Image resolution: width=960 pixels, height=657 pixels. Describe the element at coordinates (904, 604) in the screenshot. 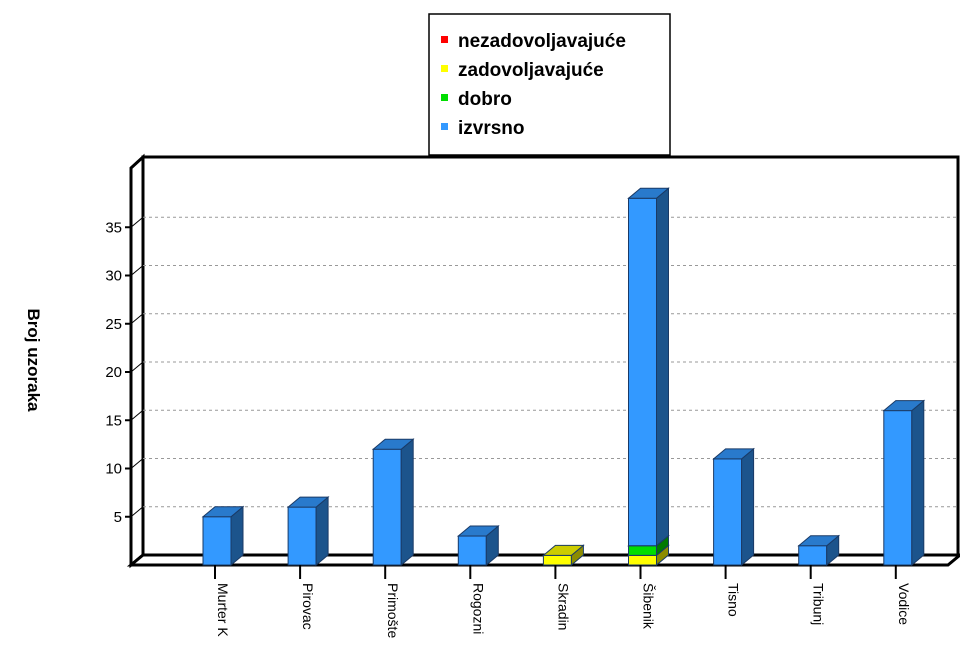

I see `x-tick-label: Vodice` at that location.